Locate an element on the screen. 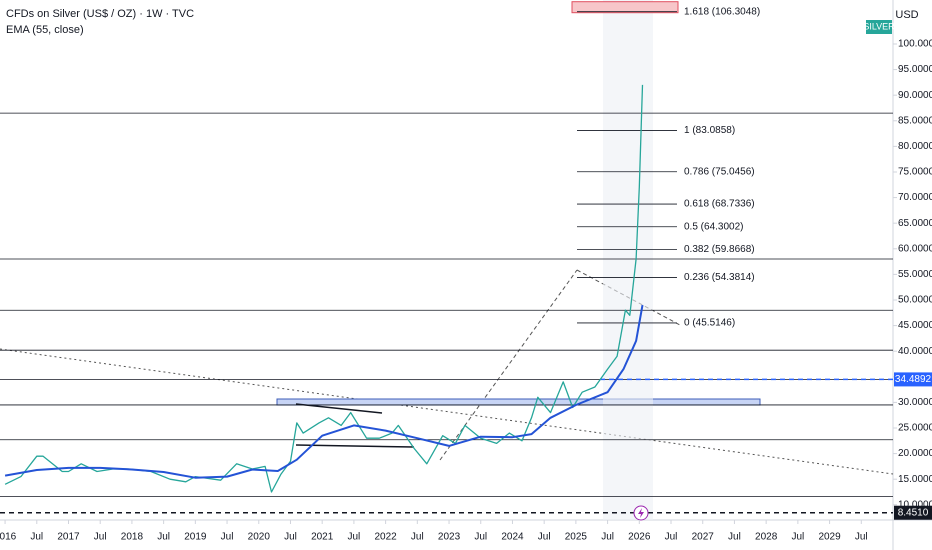 The image size is (932, 550). x-tick-label: 2029 is located at coordinates (829, 537).